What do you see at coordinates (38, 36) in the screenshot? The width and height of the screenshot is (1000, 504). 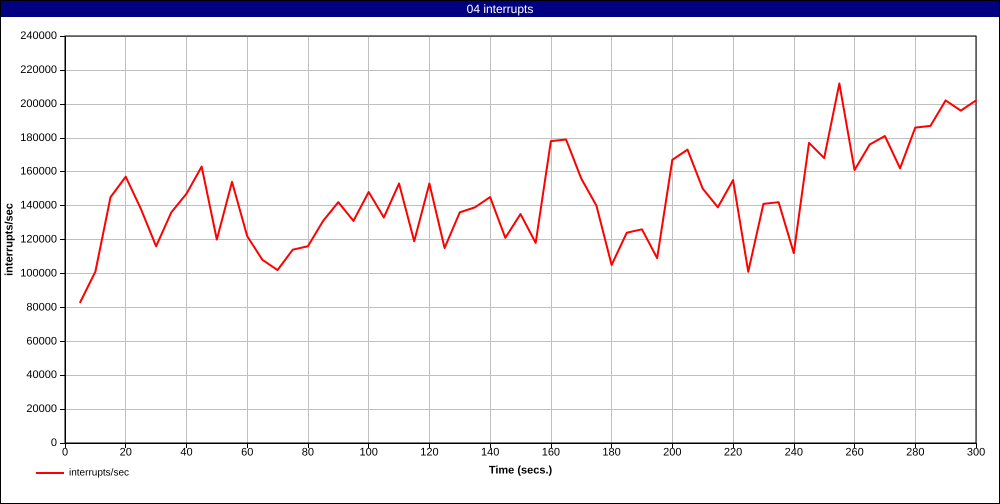 I see `y-tick-label: 240000` at bounding box center [38, 36].